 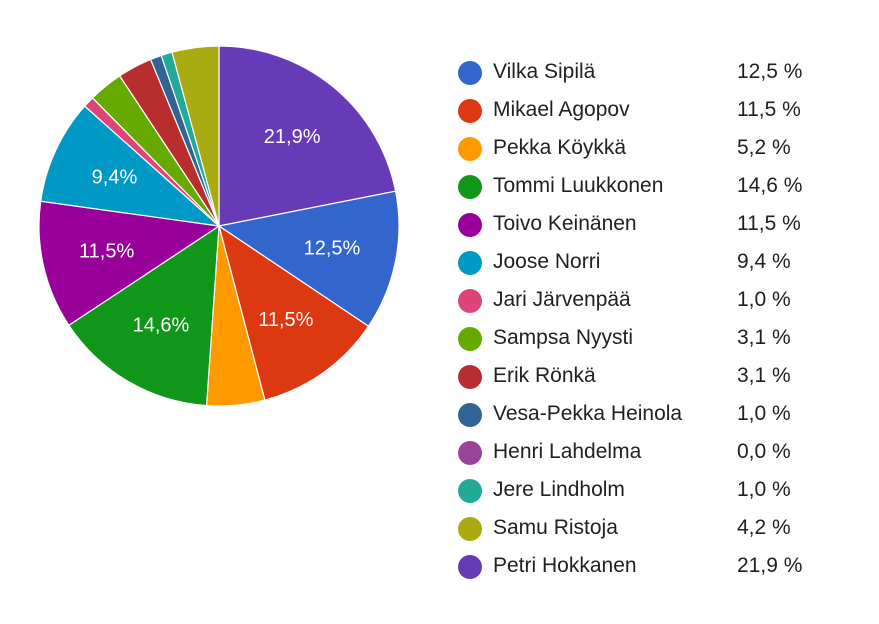 I want to click on legend-label: Vilka Sipilä, so click(x=544, y=71).